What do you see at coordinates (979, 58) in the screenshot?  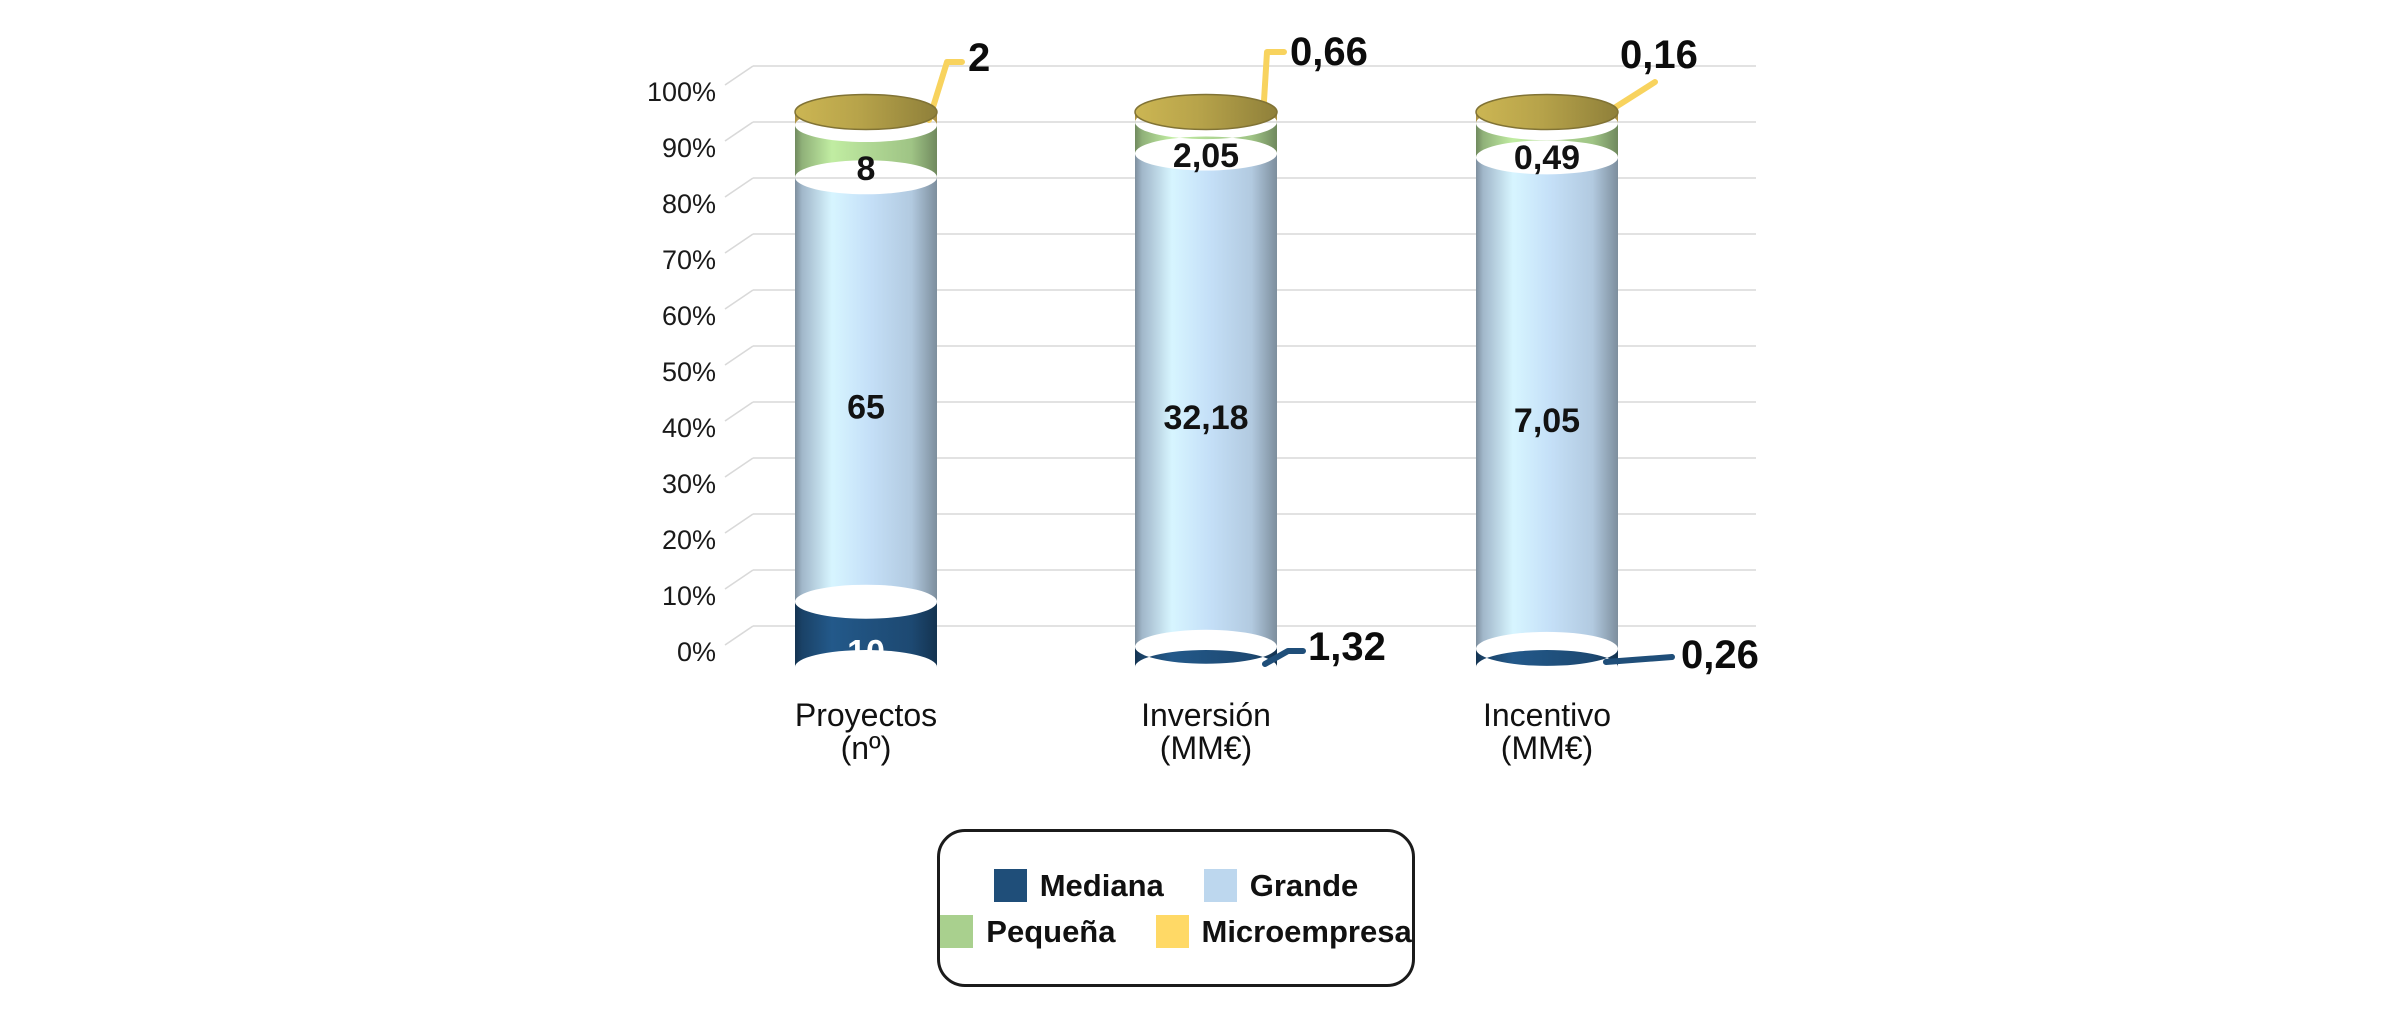 I see `data-label-callout-microempresa-0: 2` at bounding box center [979, 58].